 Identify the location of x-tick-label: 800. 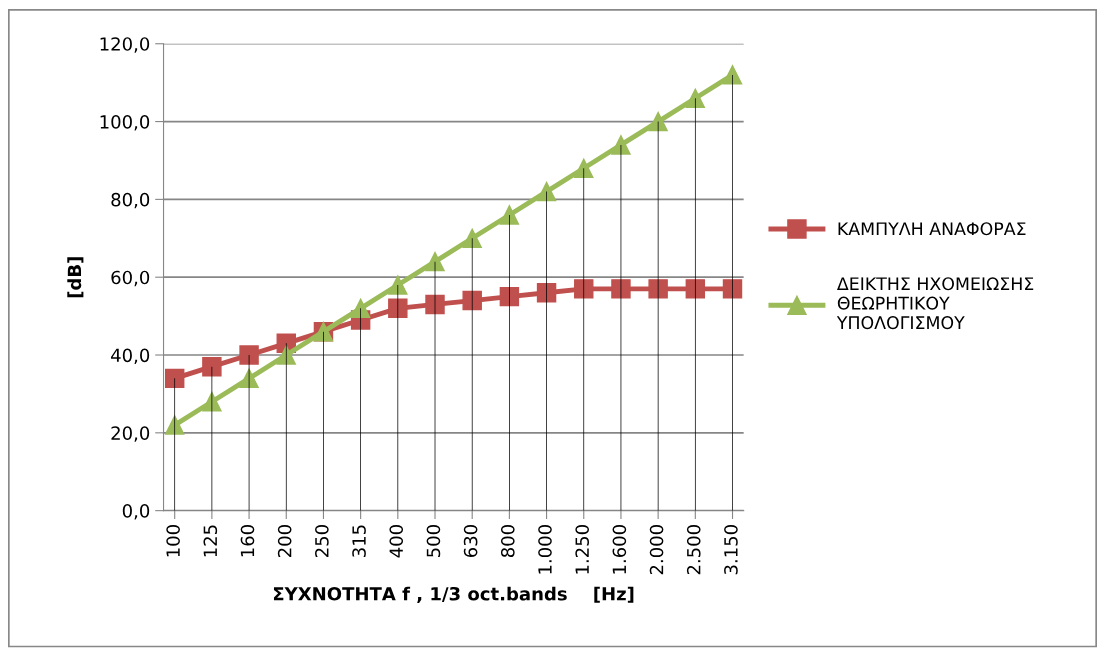
(507, 541).